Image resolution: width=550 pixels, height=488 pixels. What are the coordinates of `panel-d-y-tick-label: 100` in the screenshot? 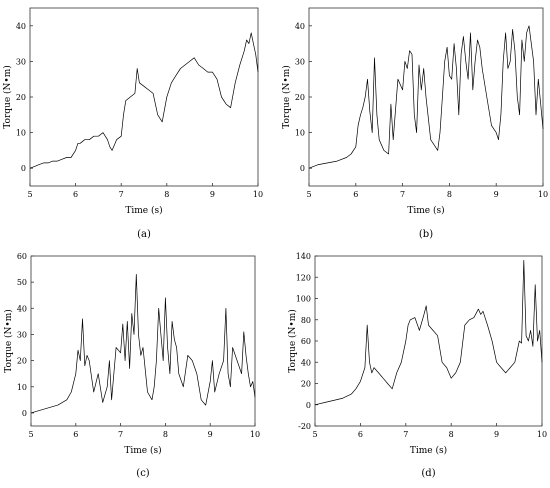 It's located at (303, 299).